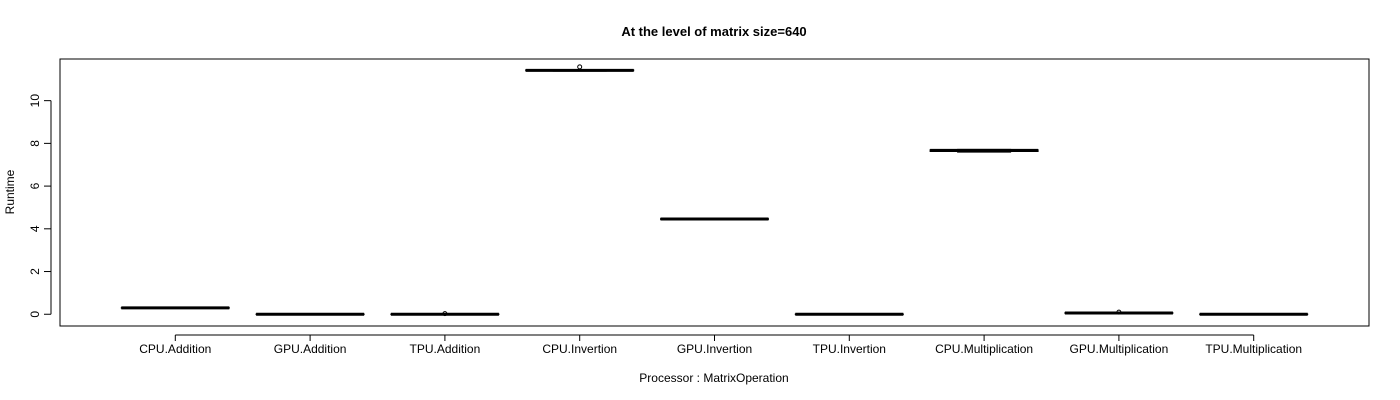  What do you see at coordinates (984, 150) in the screenshot?
I see `box-cpu-multiplication` at bounding box center [984, 150].